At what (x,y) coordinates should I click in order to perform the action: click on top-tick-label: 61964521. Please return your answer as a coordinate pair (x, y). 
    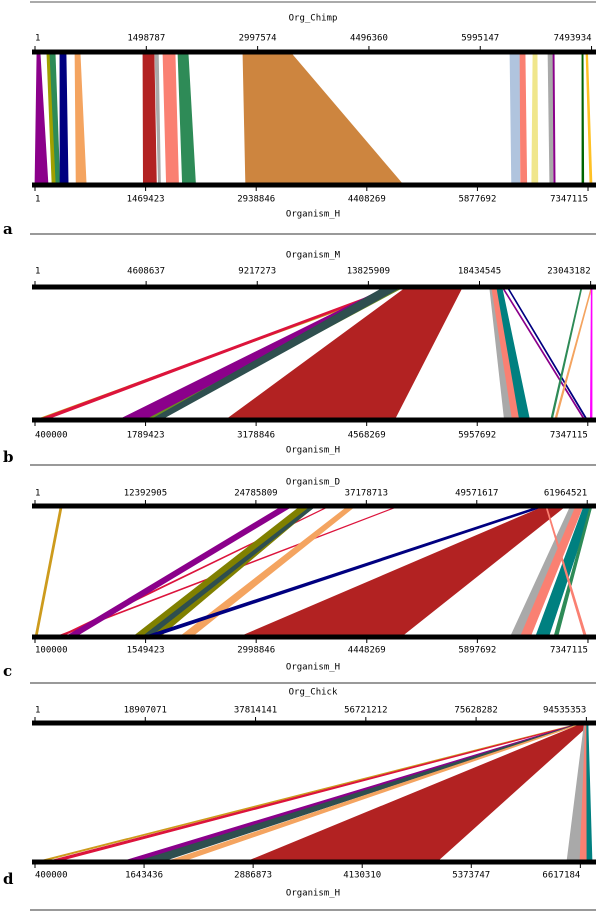
    Looking at the image, I should click on (565, 494).